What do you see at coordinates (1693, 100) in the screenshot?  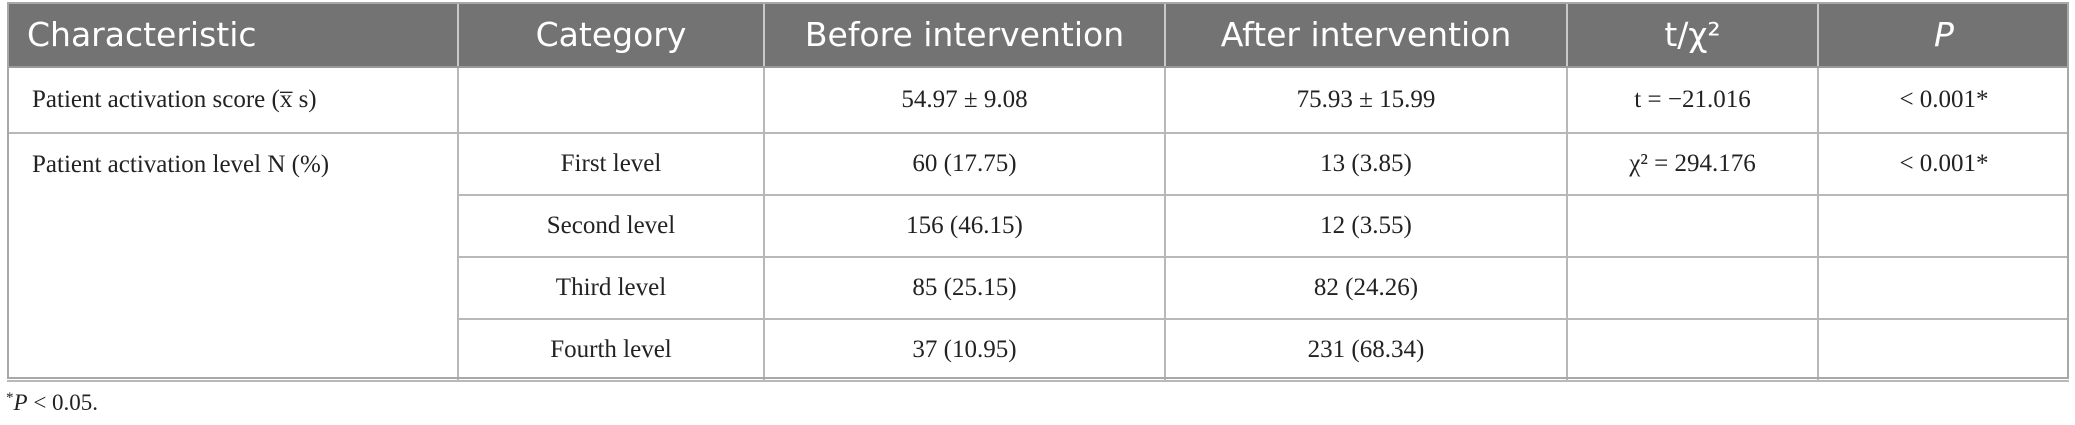 I see `cell-statistic: t = −21.016` at bounding box center [1693, 100].